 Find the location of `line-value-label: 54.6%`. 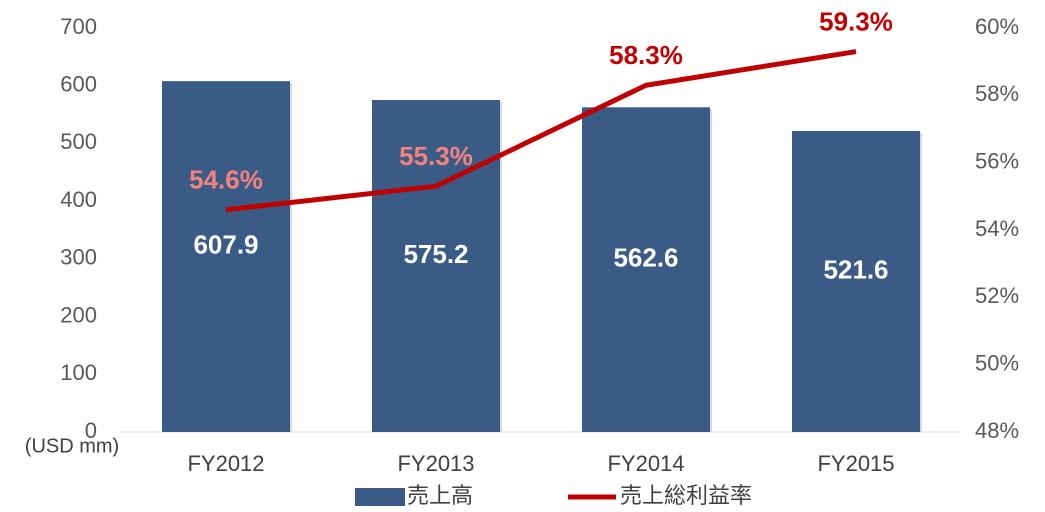

line-value-label: 54.6% is located at coordinates (226, 180).